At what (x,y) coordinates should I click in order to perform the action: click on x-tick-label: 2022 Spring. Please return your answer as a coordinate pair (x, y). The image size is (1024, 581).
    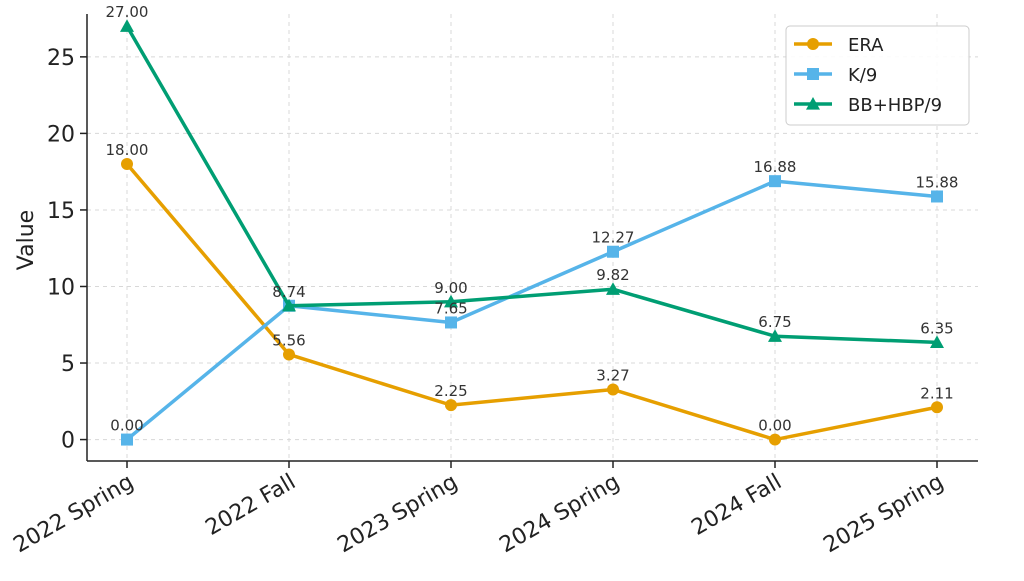
    Looking at the image, I should click on (73, 514).